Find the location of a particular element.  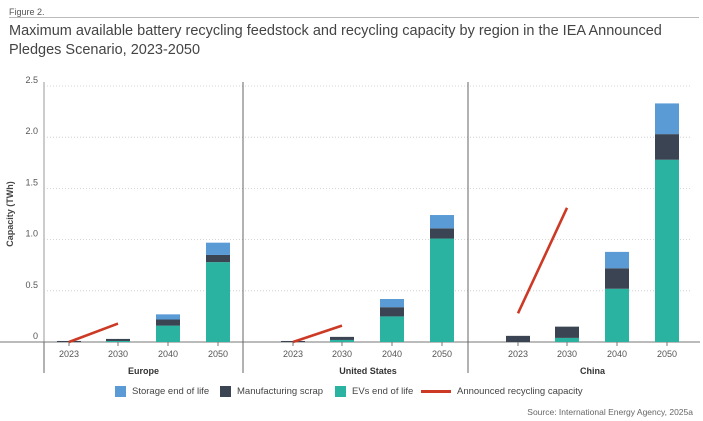

legend-swatch-manufacturing is located at coordinates (225, 391).